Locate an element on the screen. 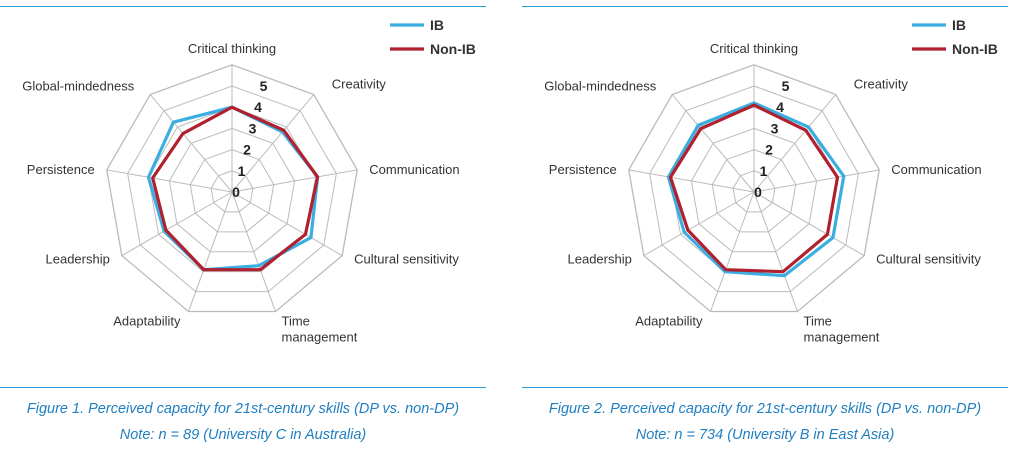 The height and width of the screenshot is (469, 1025). series-line-ib is located at coordinates (756, 189).